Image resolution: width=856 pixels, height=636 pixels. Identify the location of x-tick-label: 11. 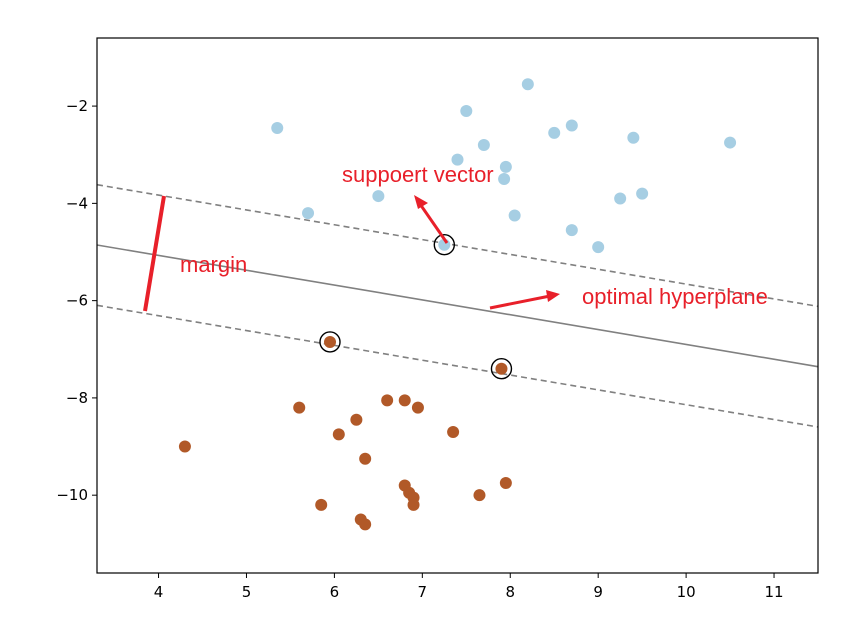
(773, 592).